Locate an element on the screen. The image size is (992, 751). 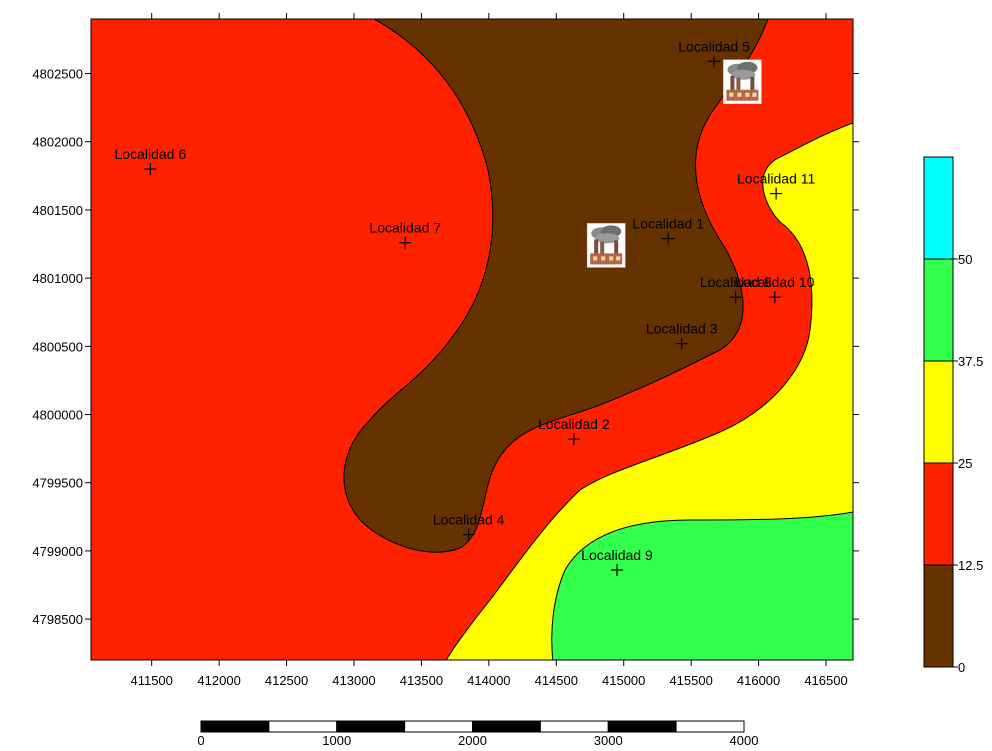
x-tick-label: 413000 is located at coordinates (353, 680).